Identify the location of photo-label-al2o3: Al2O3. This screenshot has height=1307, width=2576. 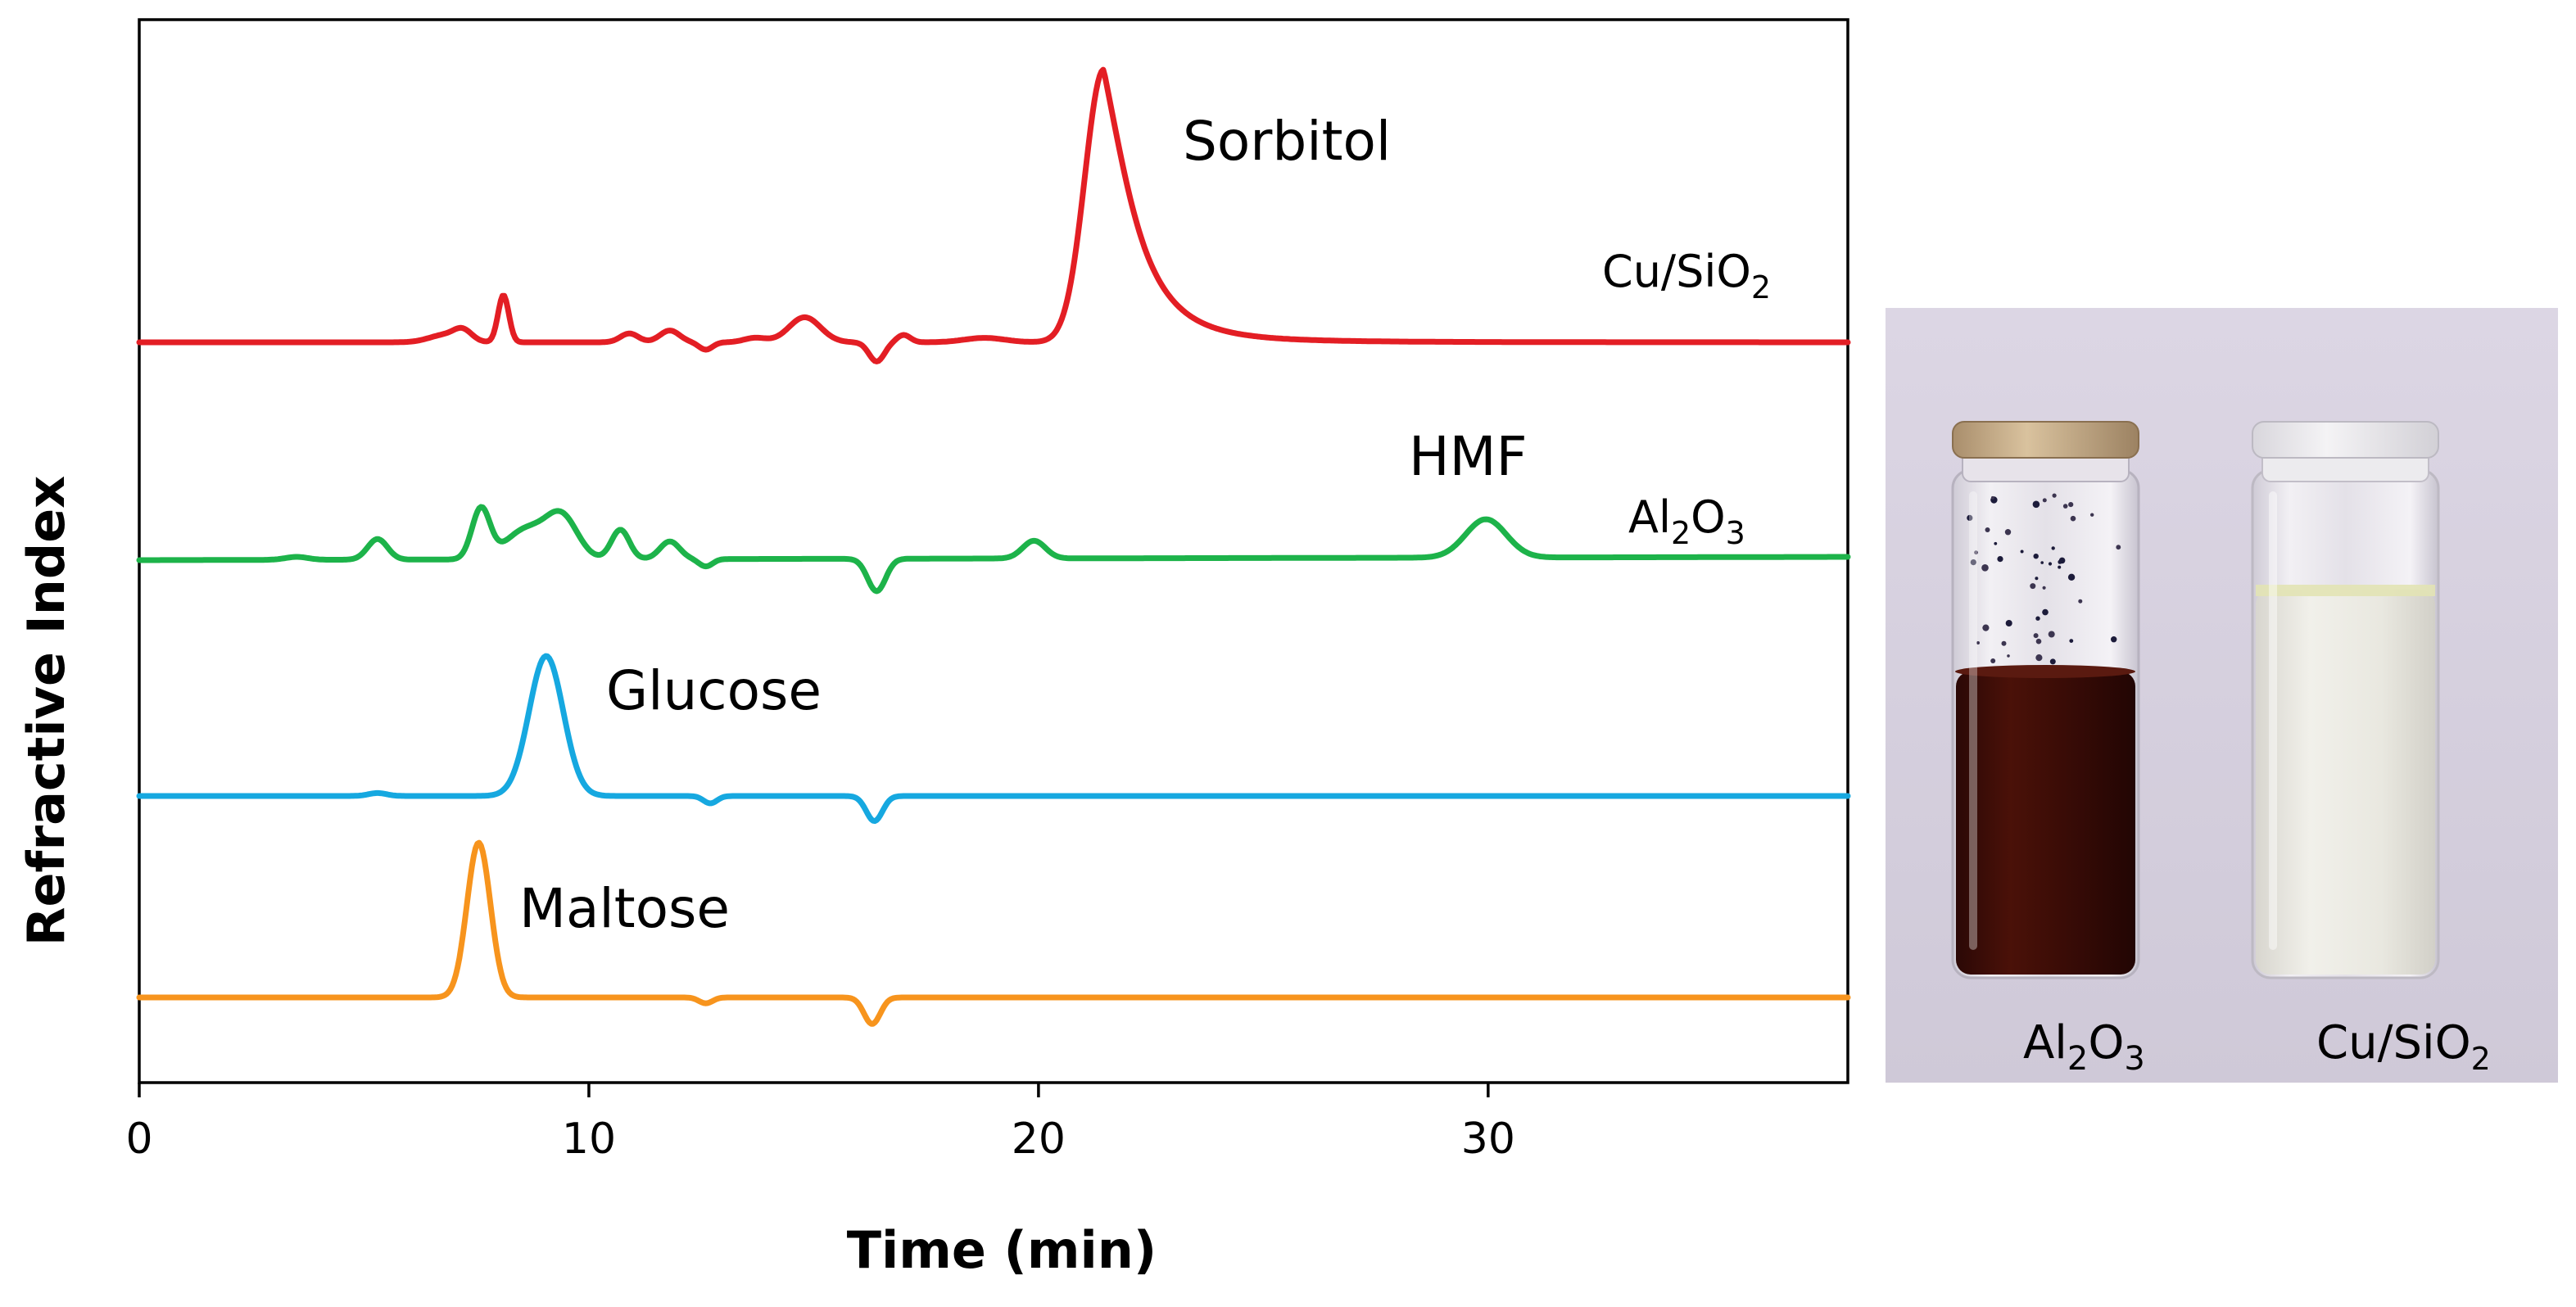
(2084, 1047).